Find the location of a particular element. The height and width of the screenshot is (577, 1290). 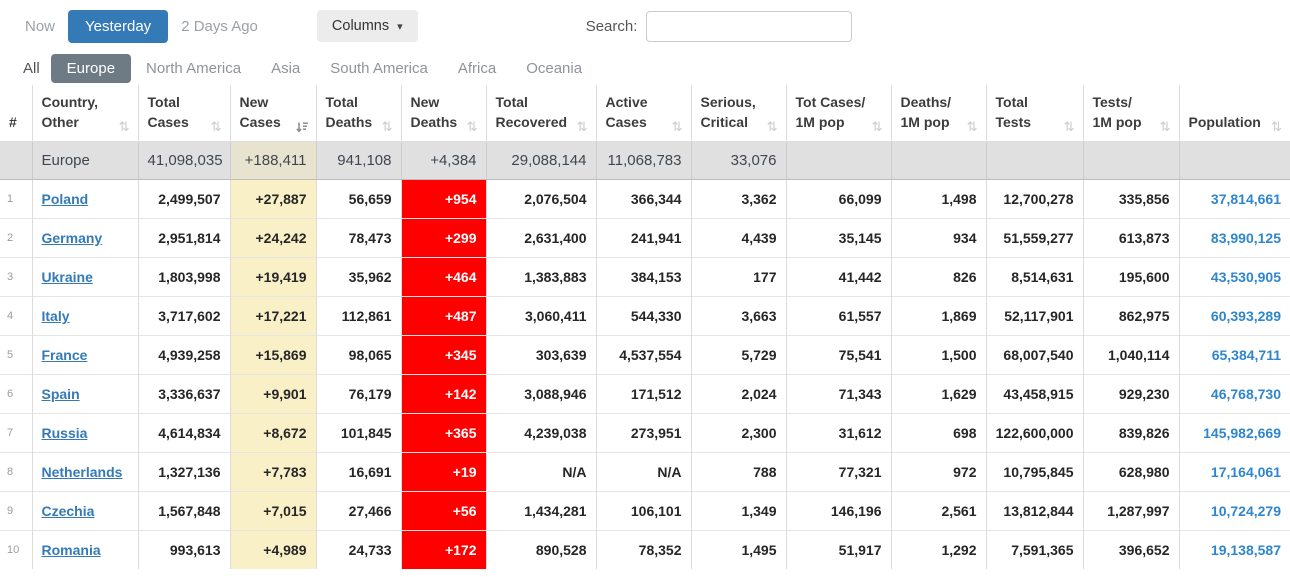

cell-new_deaths: +954 is located at coordinates (443, 198).